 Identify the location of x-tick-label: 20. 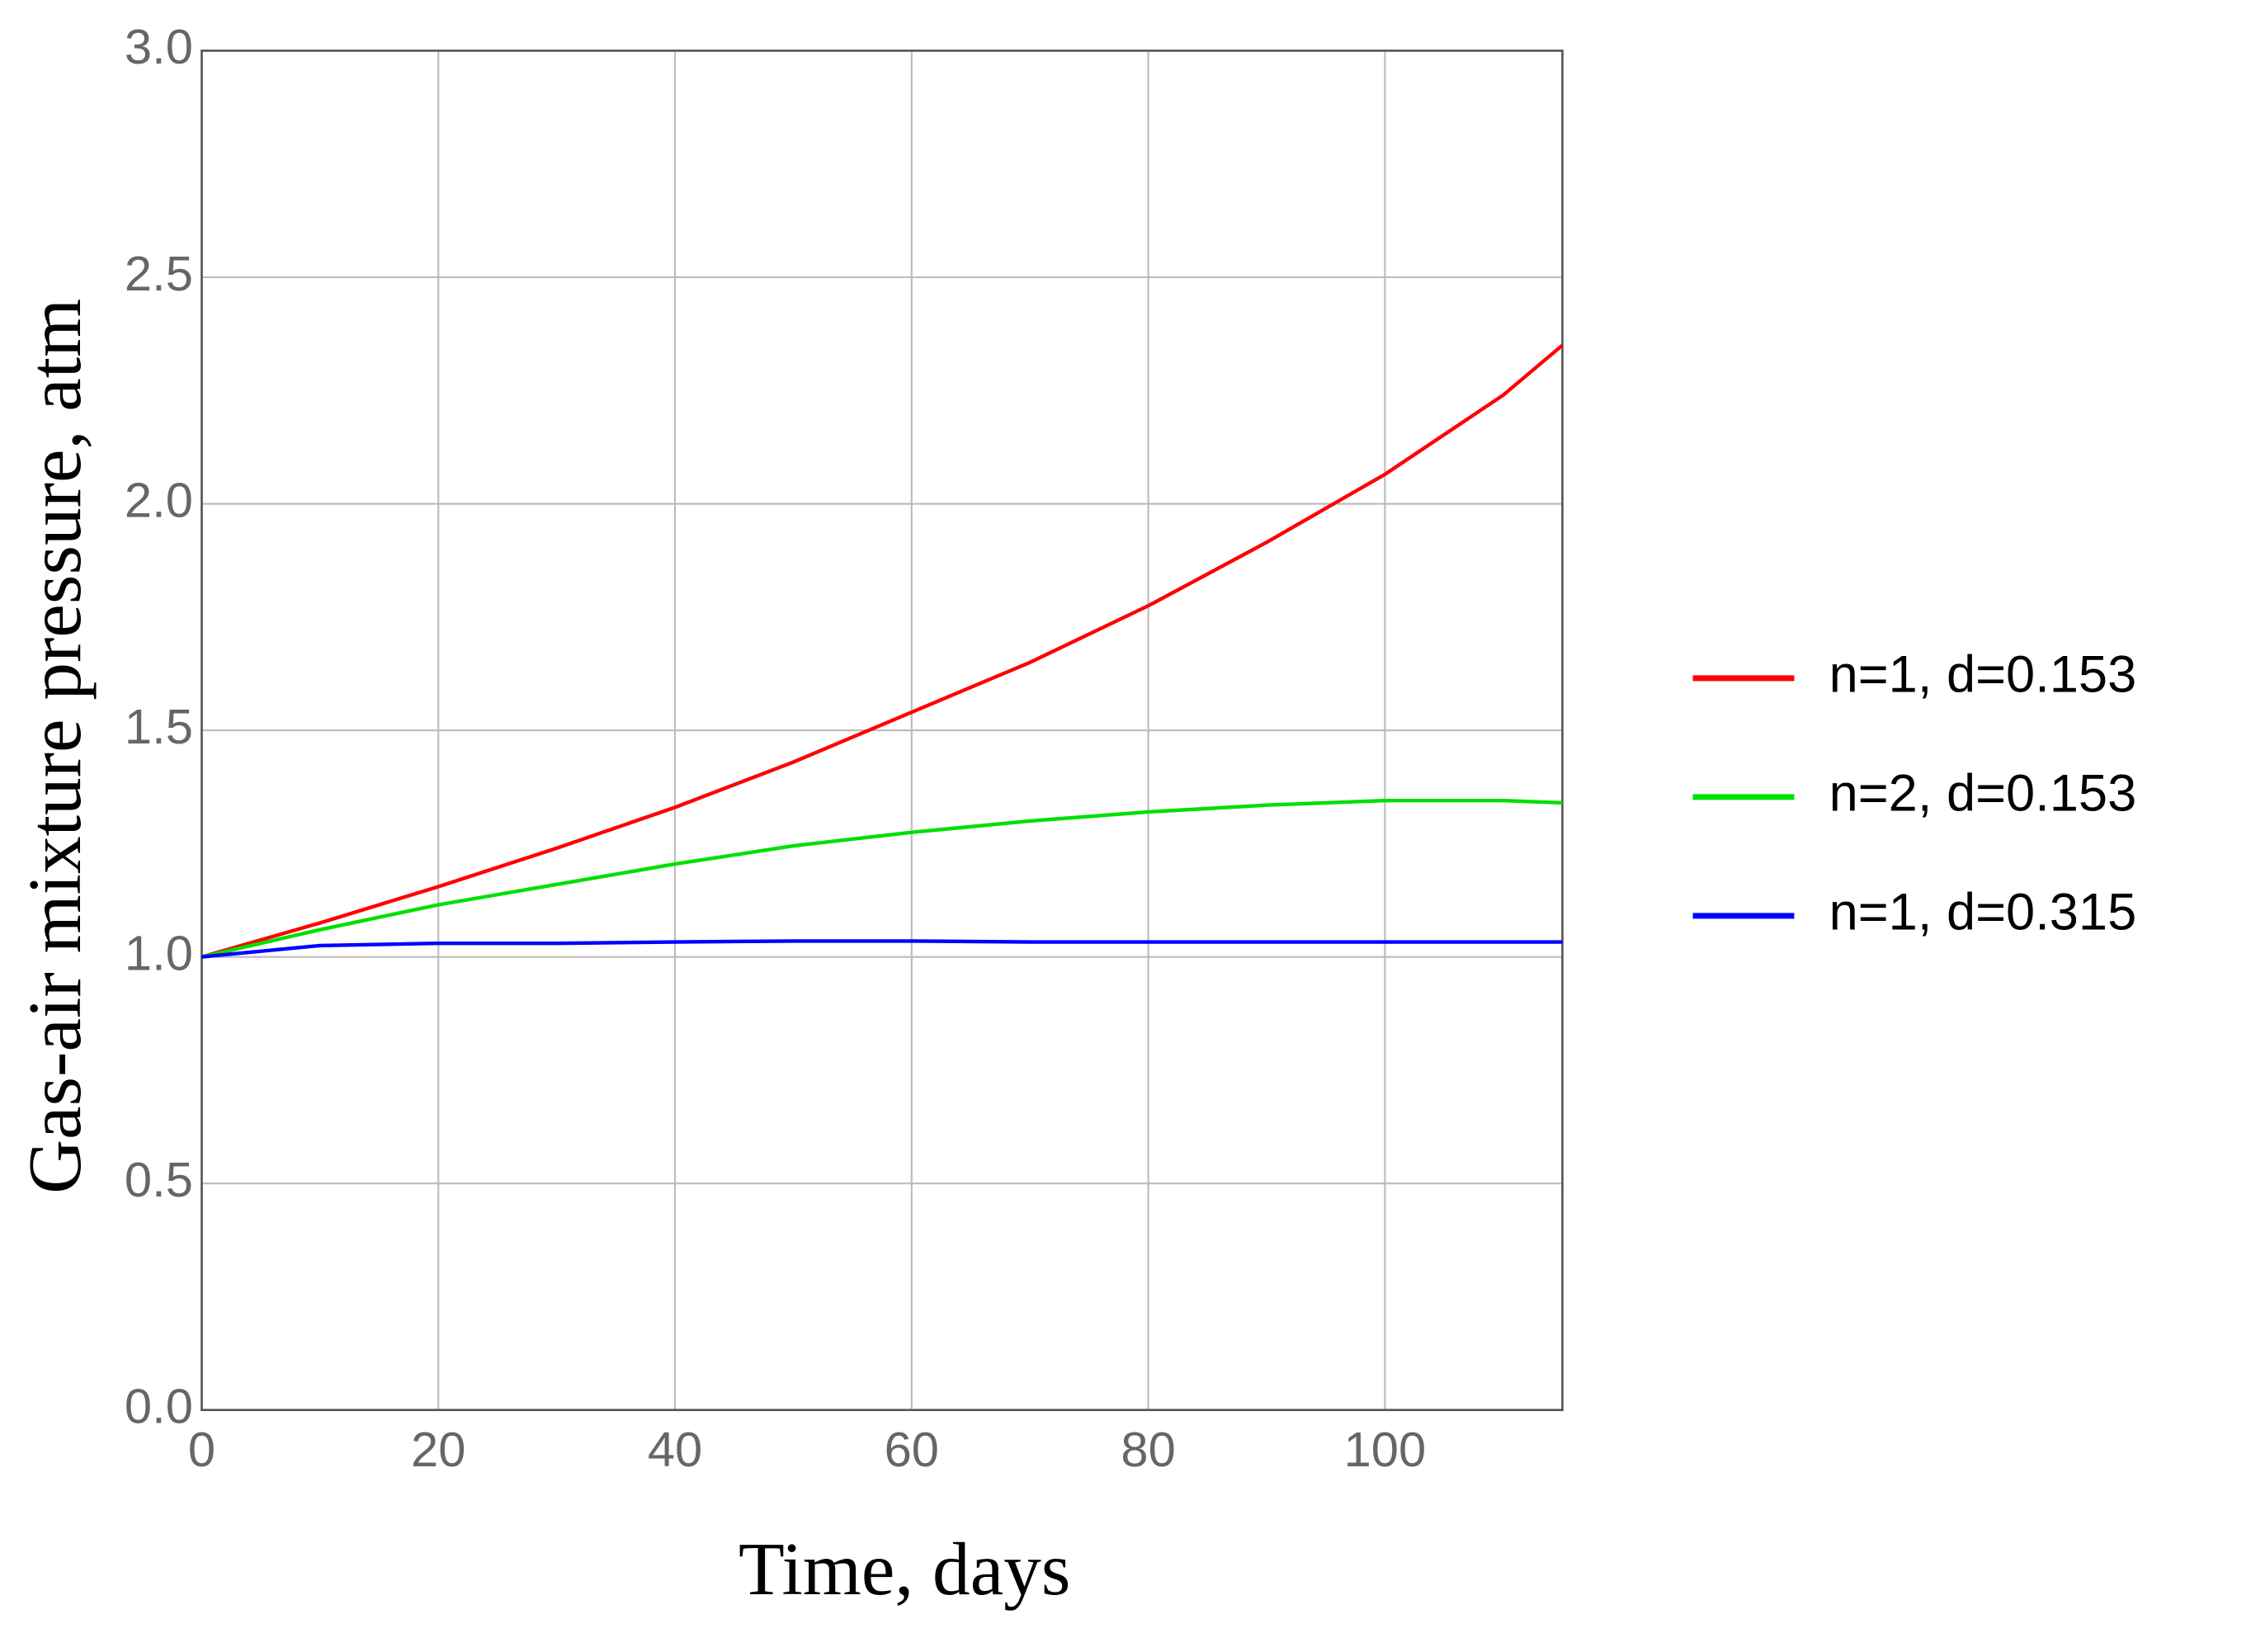
(438, 1450).